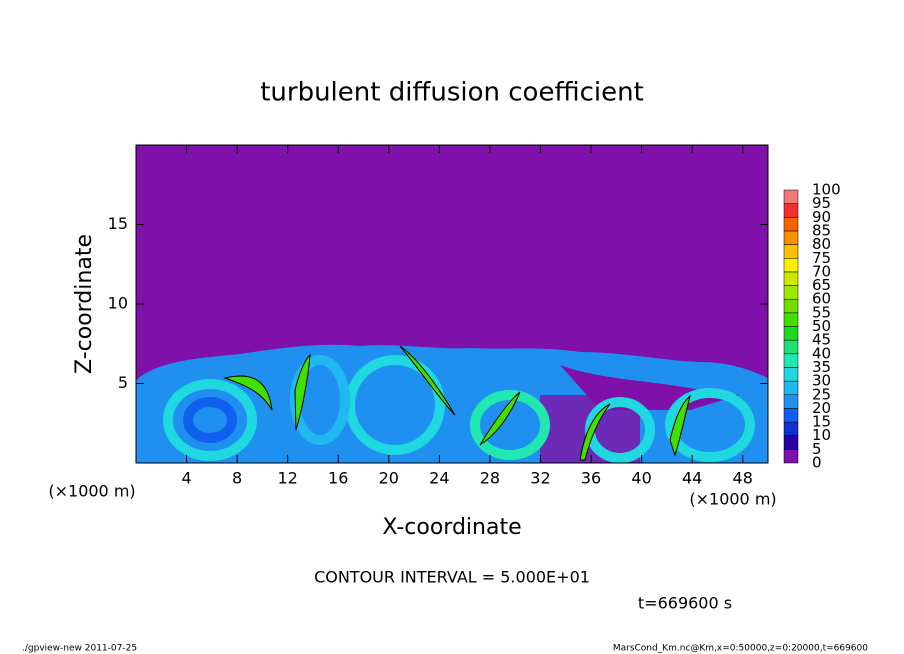  What do you see at coordinates (685, 603) in the screenshot?
I see `time-label: t=669600 s` at bounding box center [685, 603].